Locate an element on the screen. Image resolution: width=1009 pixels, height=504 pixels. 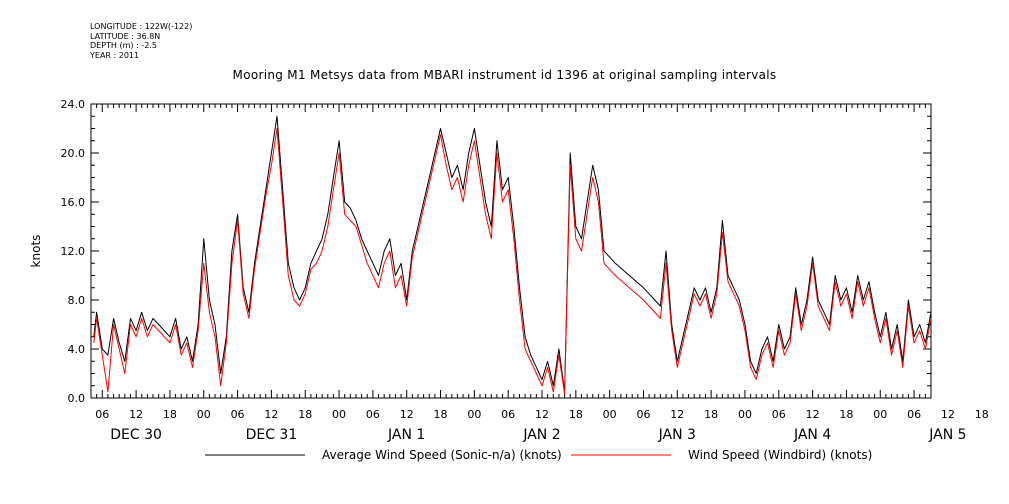
x-day-label: DEC 31 is located at coordinates (272, 435).